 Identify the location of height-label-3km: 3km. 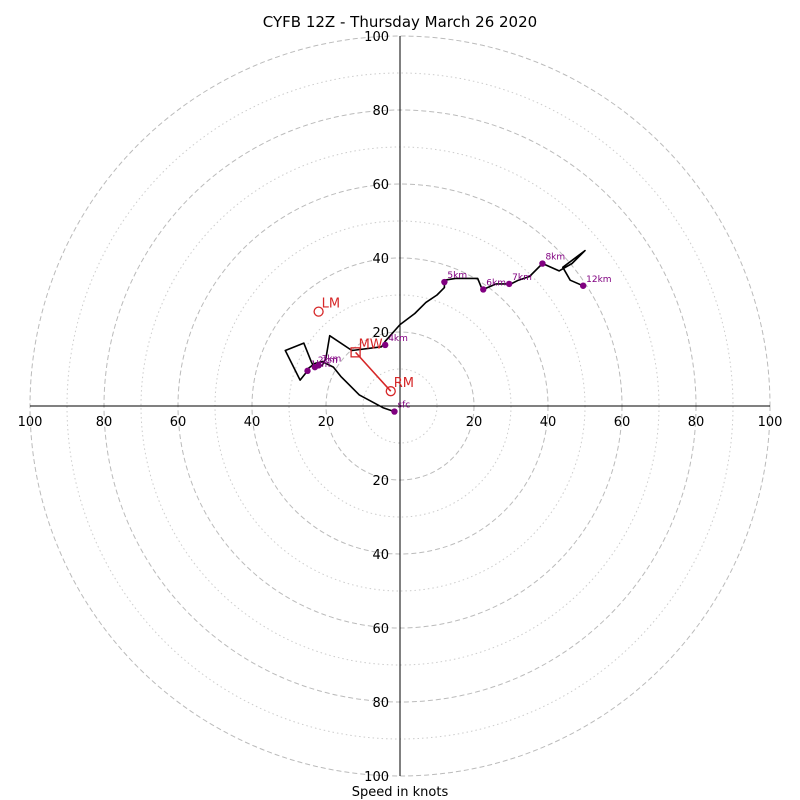
(332, 359).